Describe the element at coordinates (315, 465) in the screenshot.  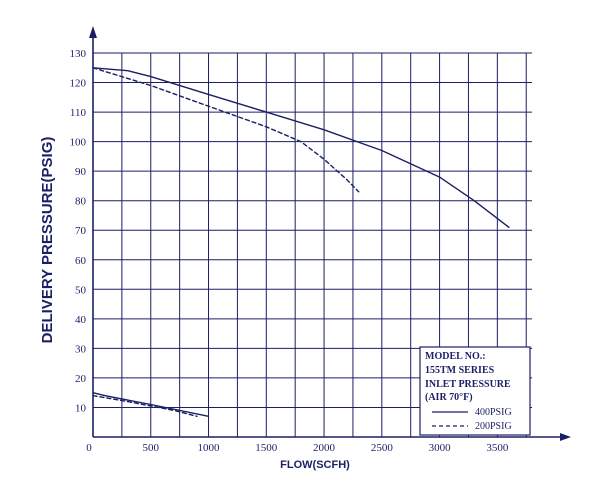
I see `x-axis-label: FLOW(SCFH)` at that location.